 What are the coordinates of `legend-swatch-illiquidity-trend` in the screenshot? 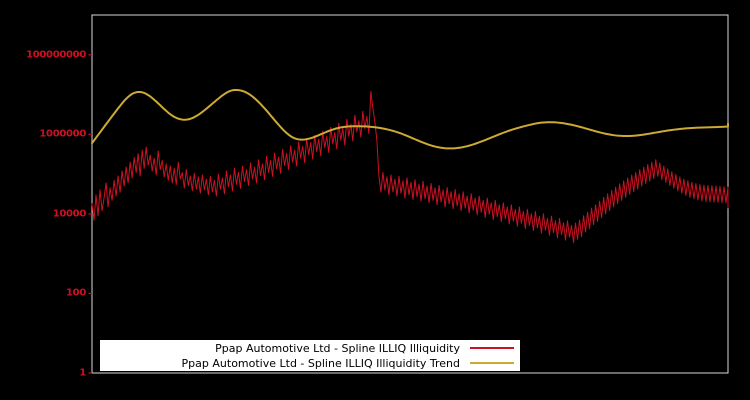 It's located at (492, 363).